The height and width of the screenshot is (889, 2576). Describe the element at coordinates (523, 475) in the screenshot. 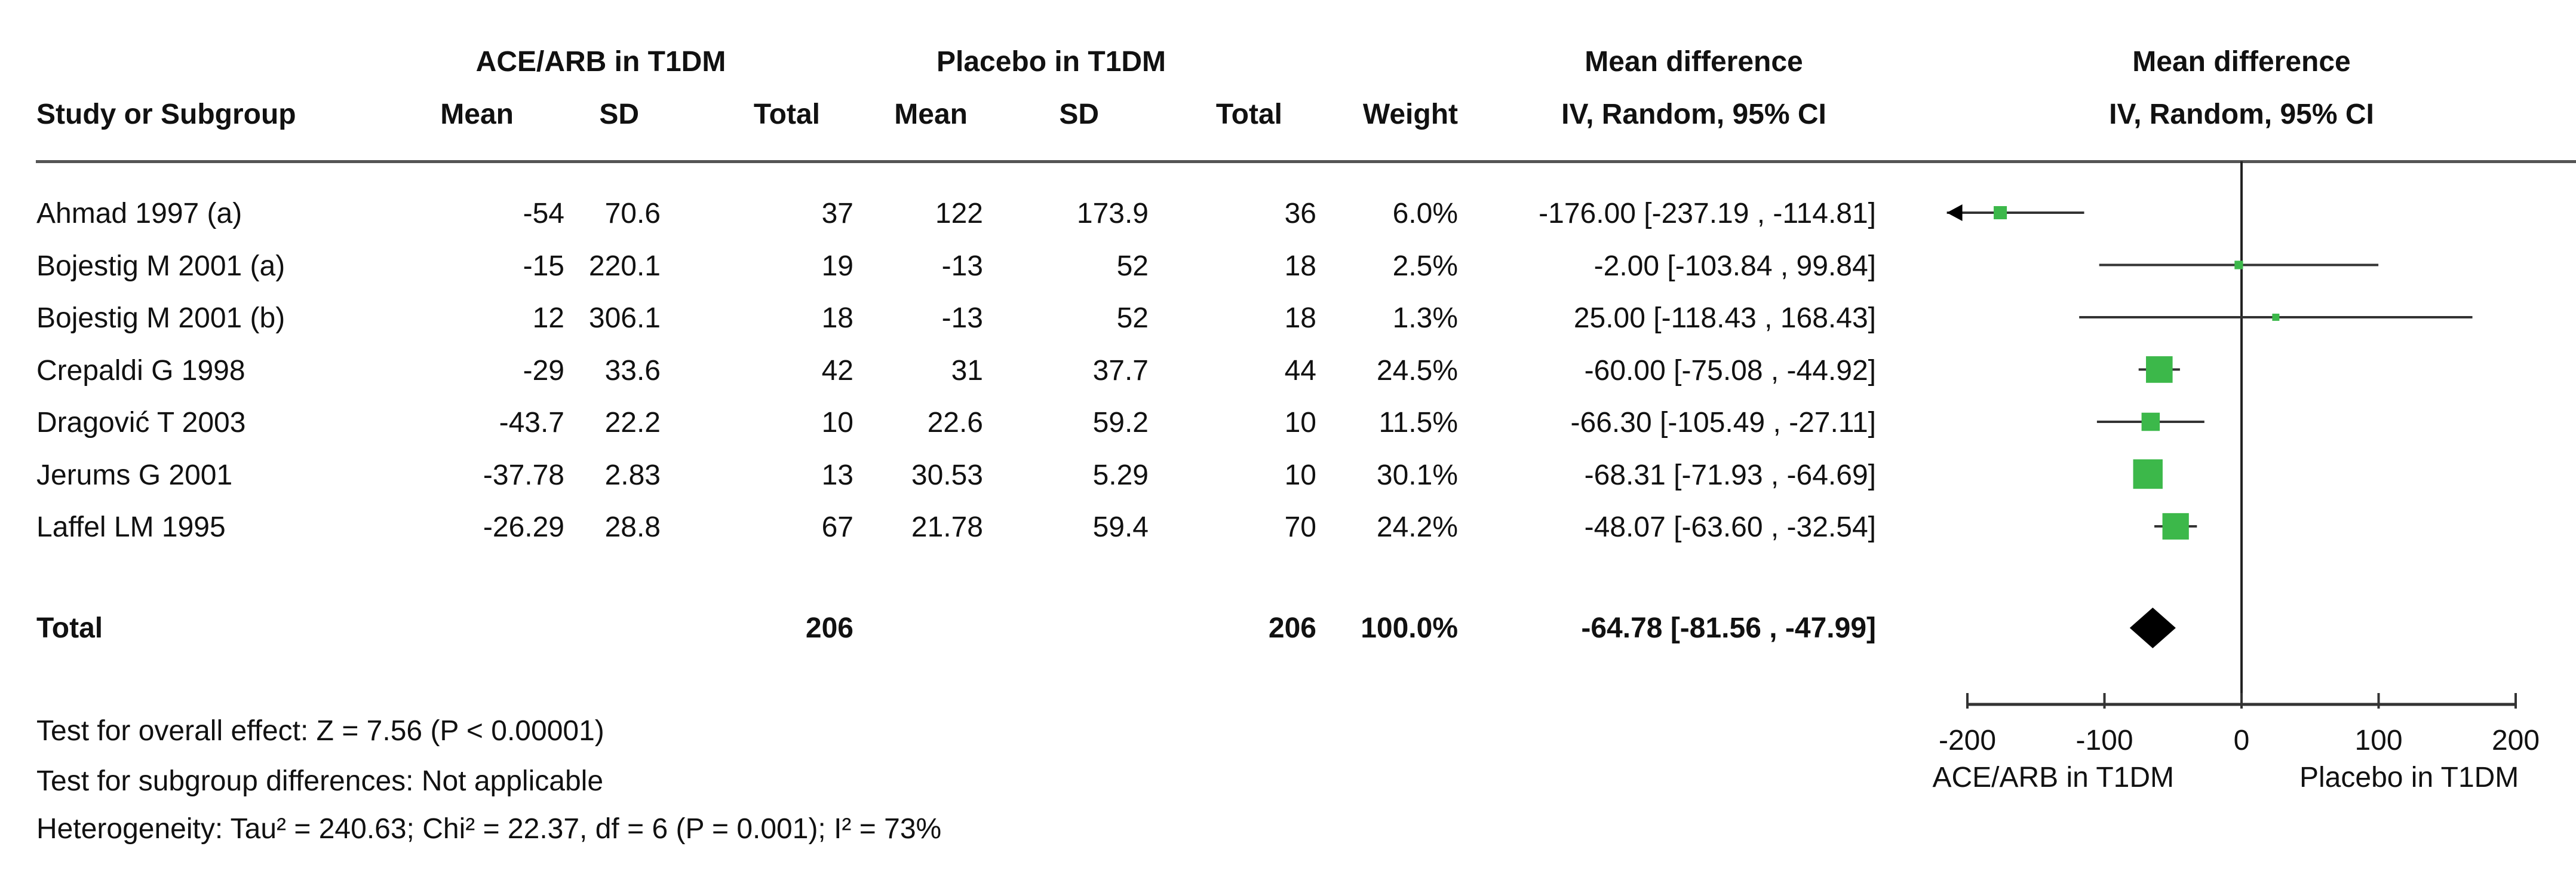

I see `mean1: -37.78` at that location.